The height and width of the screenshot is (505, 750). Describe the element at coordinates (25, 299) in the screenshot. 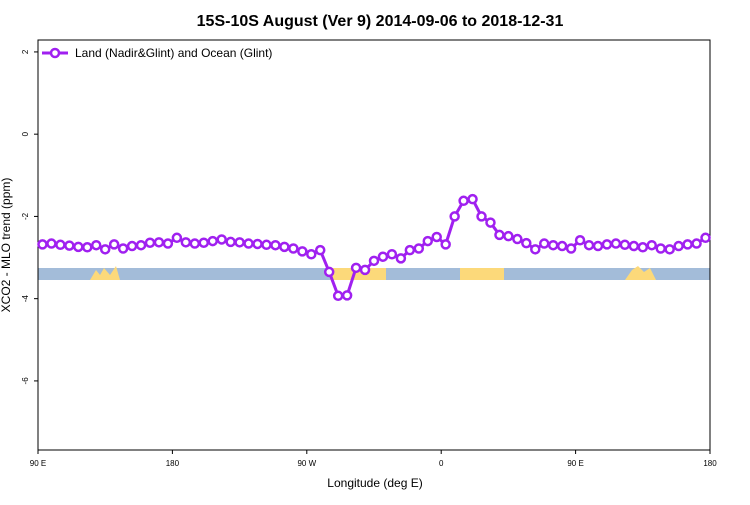

I see `y-tick-label: -4` at that location.